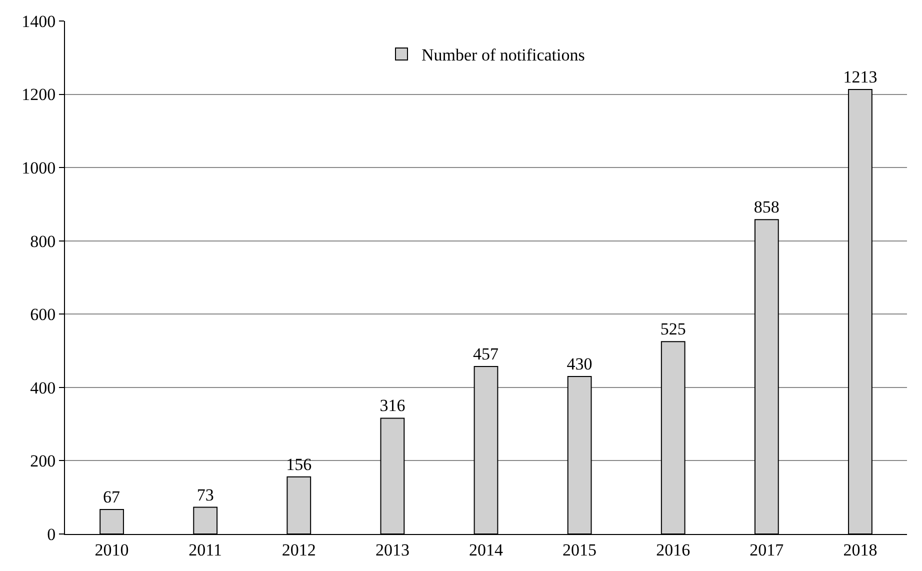  I want to click on x-tick-label: 2014, so click(486, 550).